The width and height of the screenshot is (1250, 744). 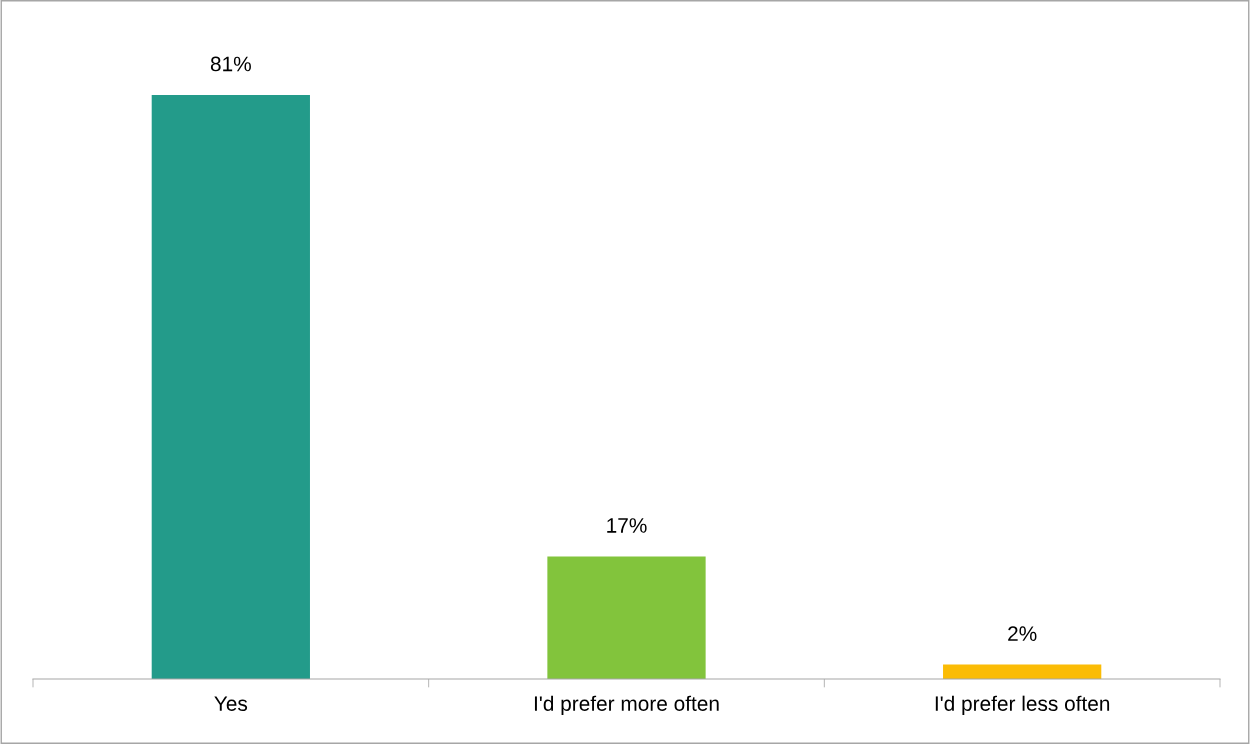 I want to click on x-tick-label: I'd prefer less often, so click(x=1022, y=705).